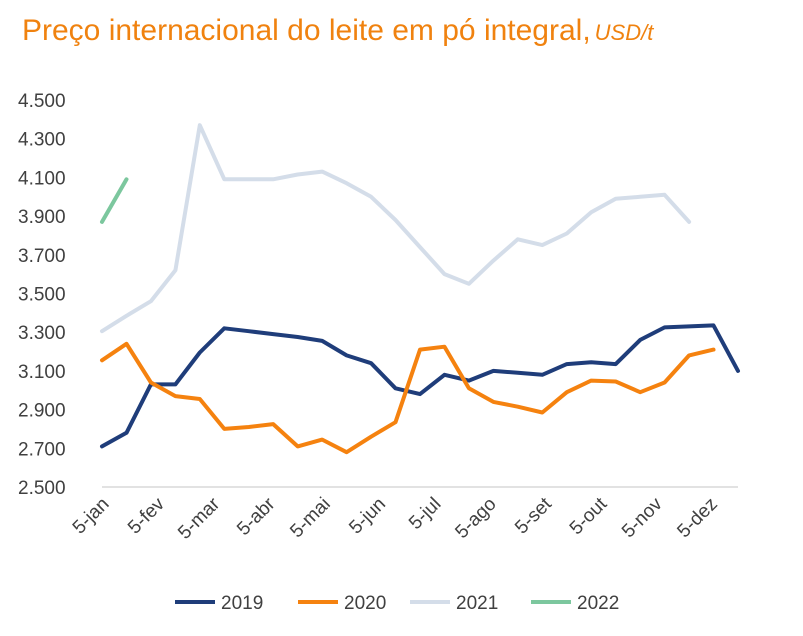 This screenshot has width=803, height=636. What do you see at coordinates (408, 398) in the screenshot?
I see `series-line-2020` at bounding box center [408, 398].